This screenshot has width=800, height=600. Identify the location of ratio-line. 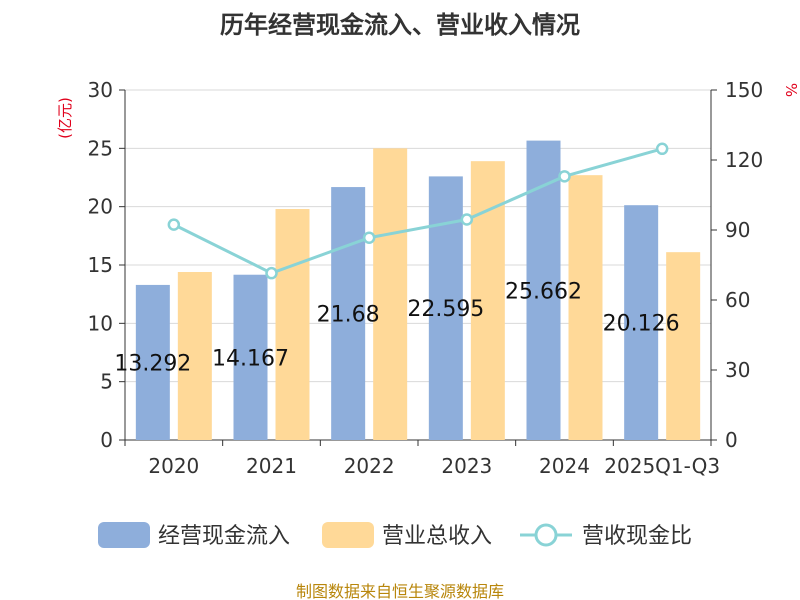
(418, 211).